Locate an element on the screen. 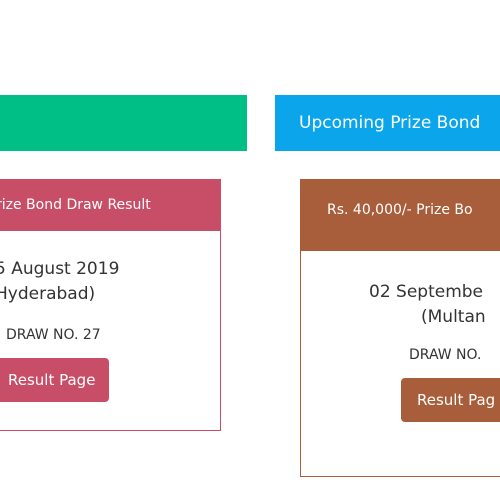 The image size is (500, 500). upcoming-prize-bond-title: Upcoming Prize Bond is located at coordinates (390, 123).